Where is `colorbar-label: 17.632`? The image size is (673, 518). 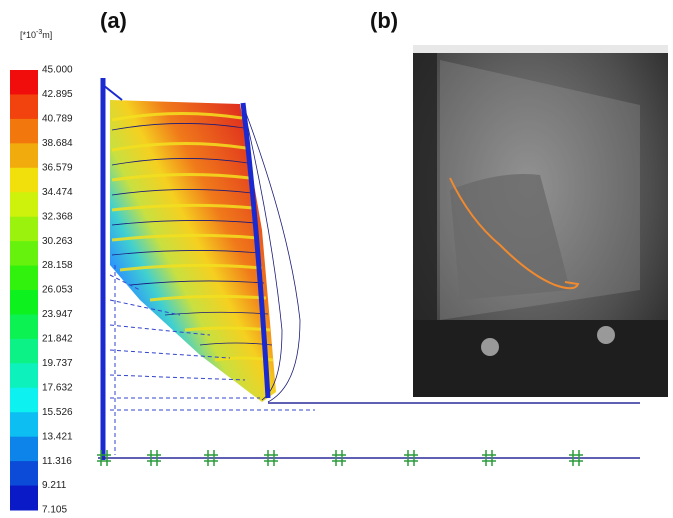 colorbar-label: 17.632 is located at coordinates (57, 387).